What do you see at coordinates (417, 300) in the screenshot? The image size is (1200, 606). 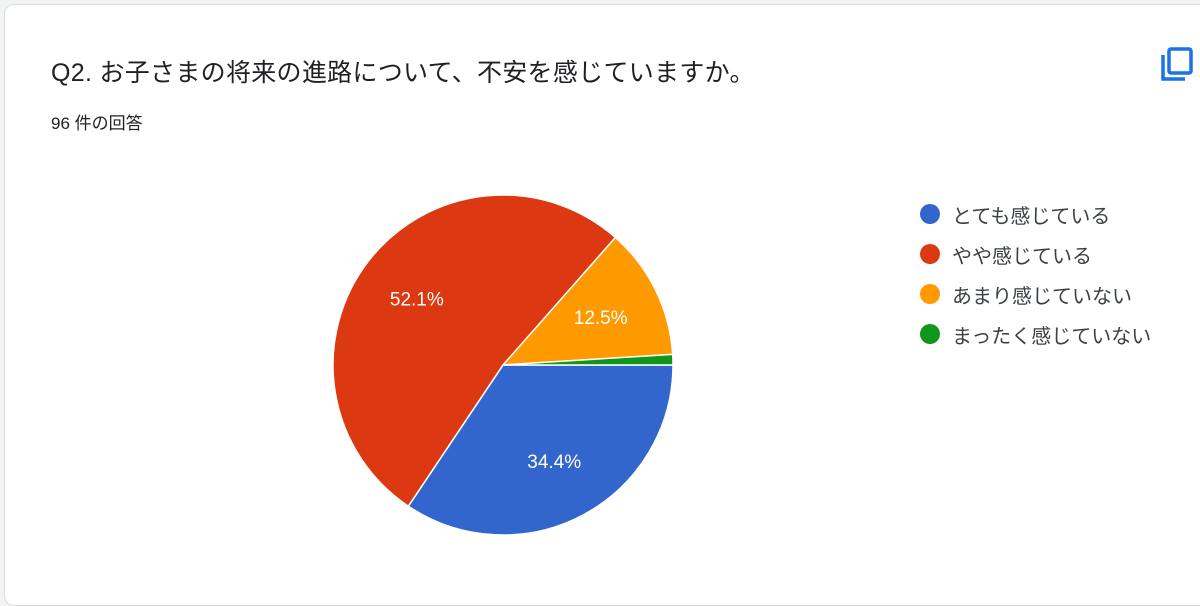 I see `slice-label: 52.1%` at bounding box center [417, 300].